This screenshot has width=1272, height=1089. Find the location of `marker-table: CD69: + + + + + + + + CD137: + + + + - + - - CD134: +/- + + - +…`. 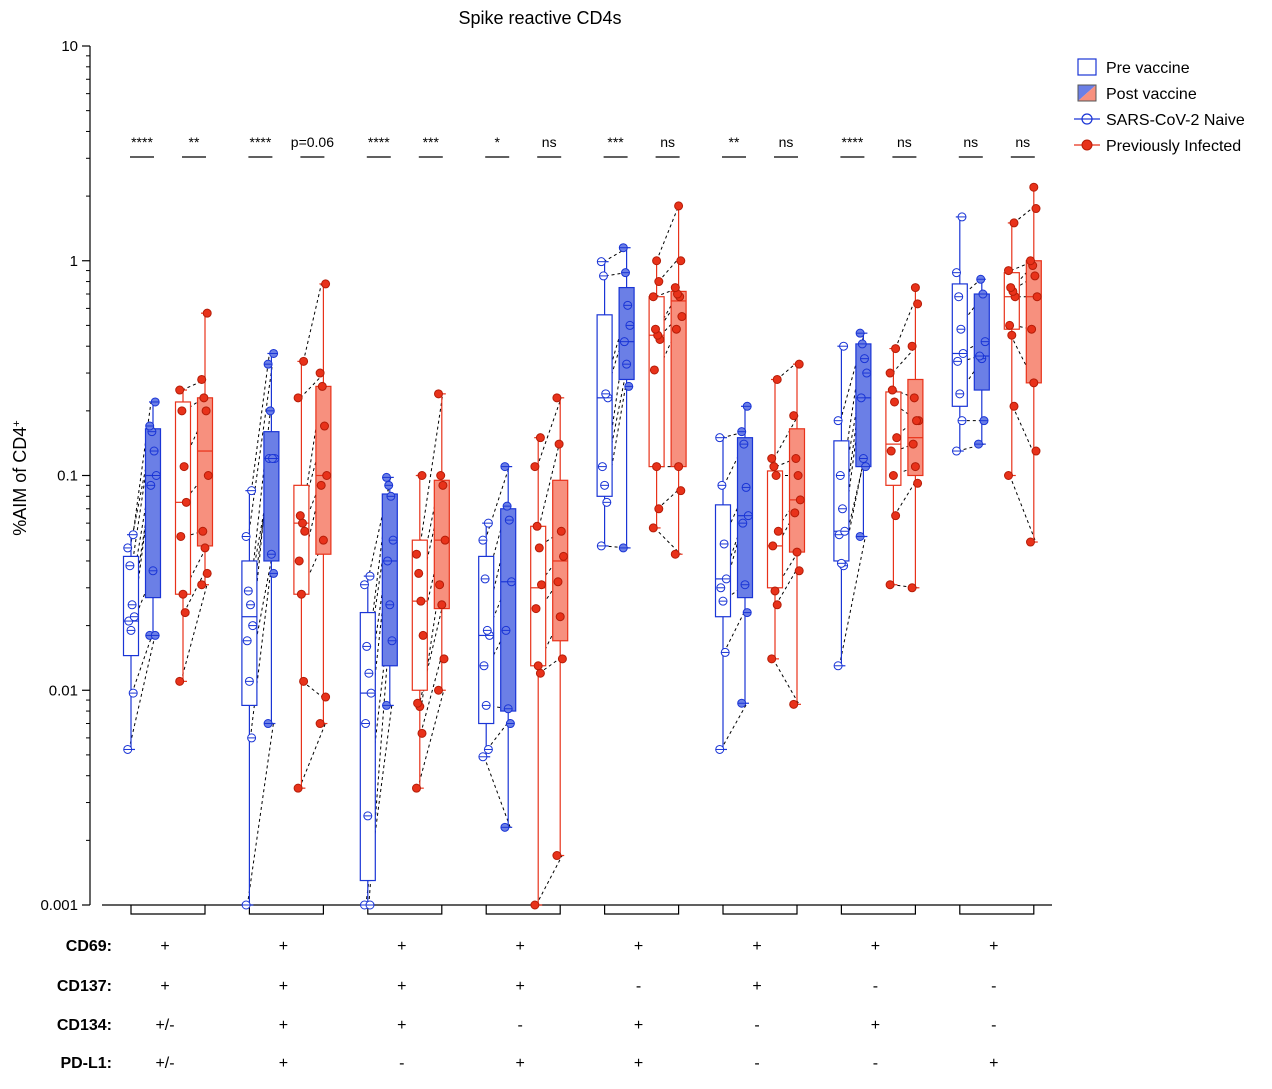

marker-table: CD69: + + + + + + + + CD137: + + + + - + - - CD134: +/- + + - +… is located at coordinates (528, 1005).